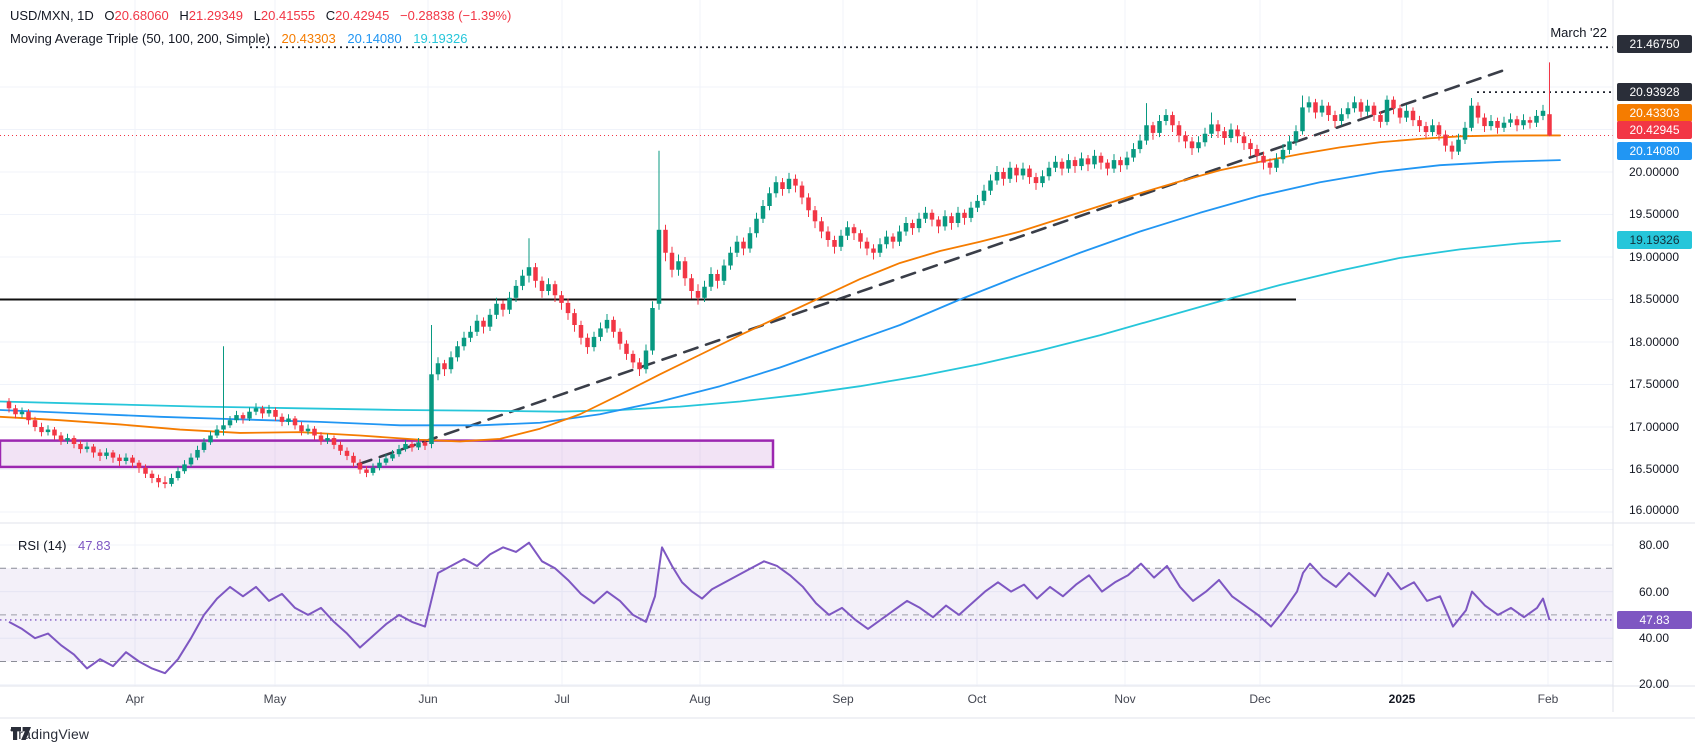 The width and height of the screenshot is (1695, 752). What do you see at coordinates (1654, 257) in the screenshot?
I see `axis-tick-label: 19.00000` at bounding box center [1654, 257].